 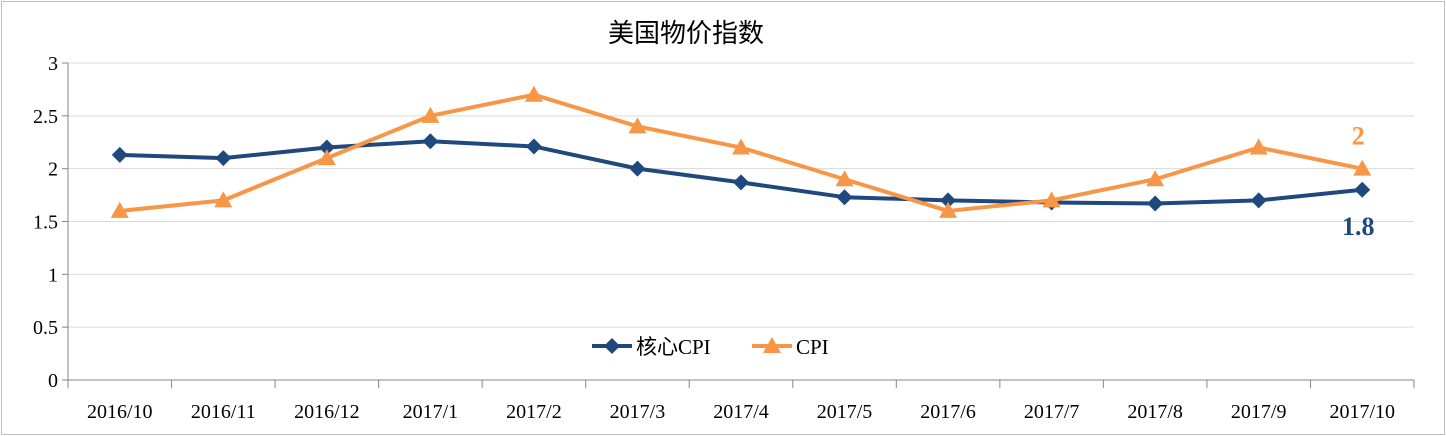 I want to click on x-tick-label: 2017/4, so click(x=741, y=412).